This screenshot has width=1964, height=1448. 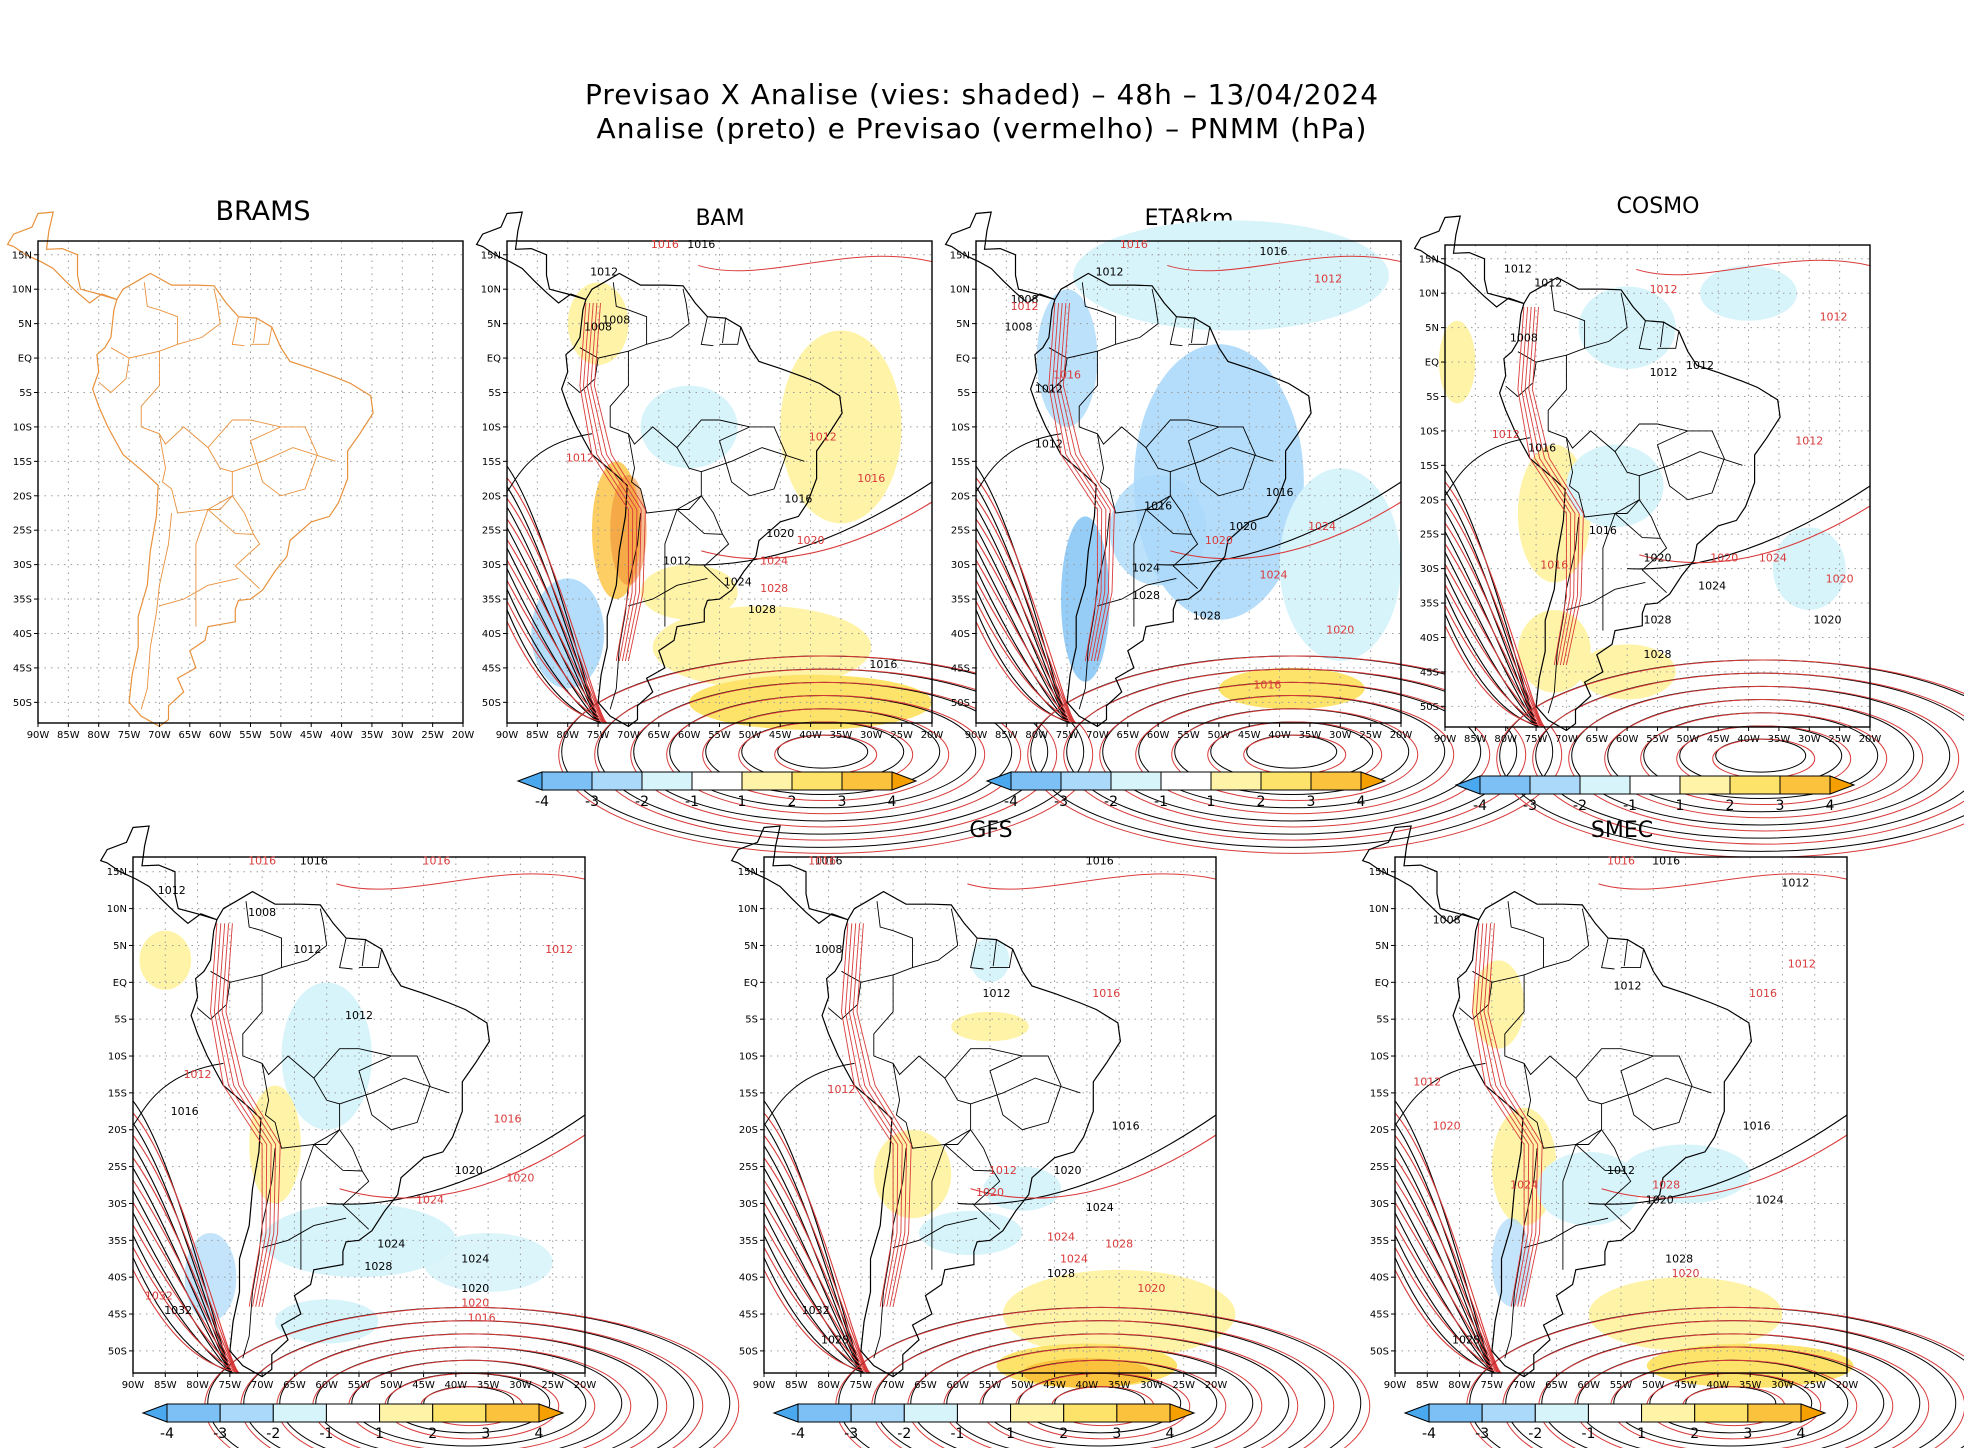 I want to click on lon-tick-label: 40W, so click(x=456, y=1385).